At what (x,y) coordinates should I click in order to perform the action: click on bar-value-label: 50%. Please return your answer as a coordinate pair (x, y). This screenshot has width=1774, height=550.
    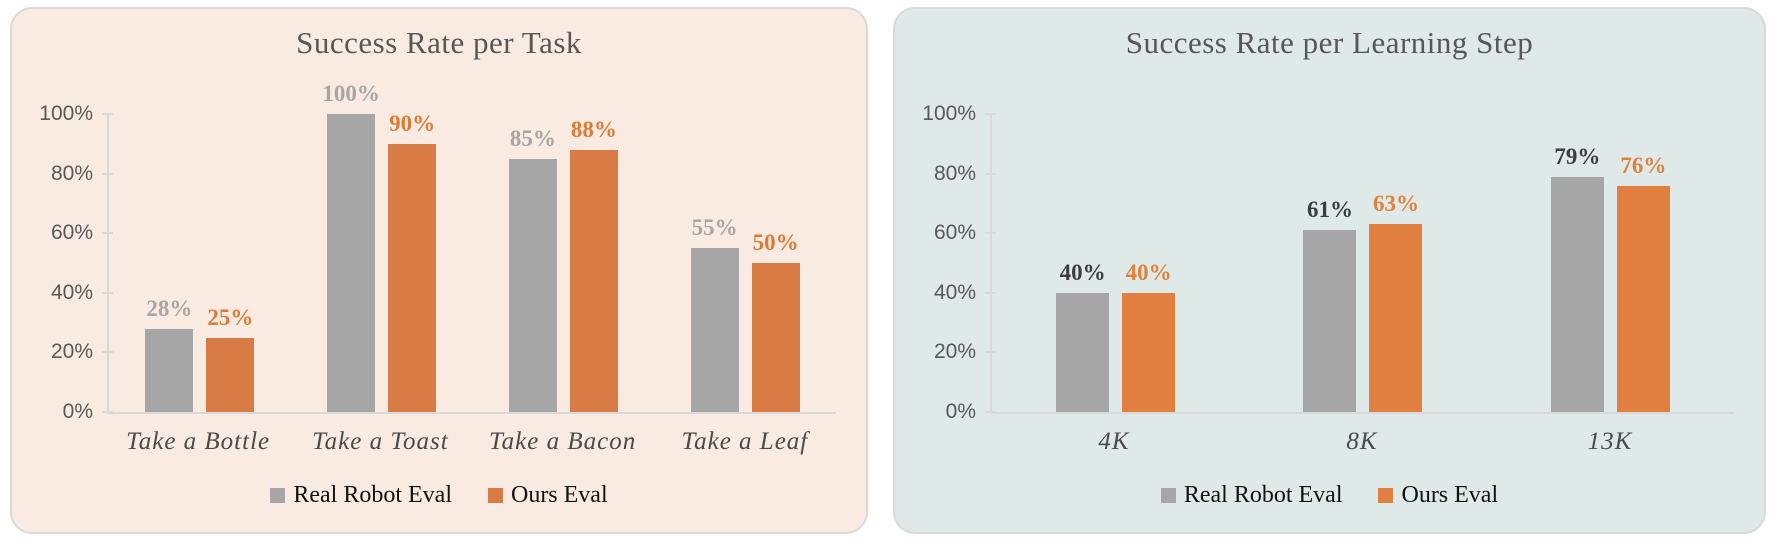
    Looking at the image, I should click on (775, 242).